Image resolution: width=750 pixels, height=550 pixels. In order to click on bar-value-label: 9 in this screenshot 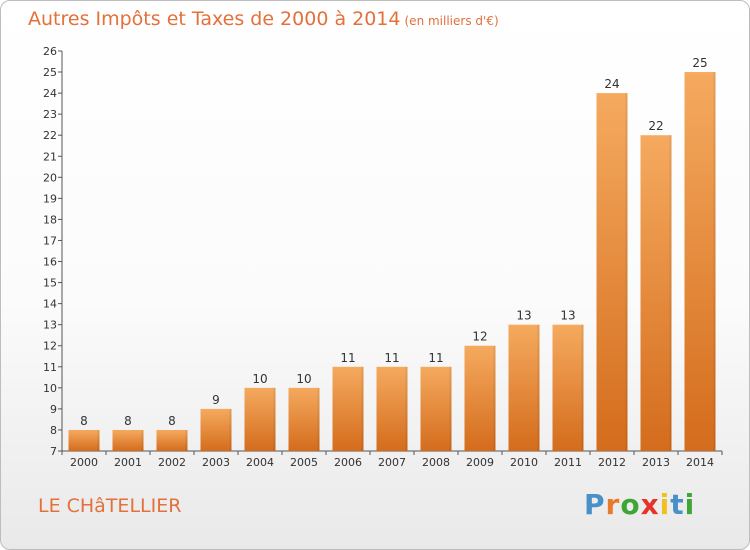, I will do `click(216, 400)`.